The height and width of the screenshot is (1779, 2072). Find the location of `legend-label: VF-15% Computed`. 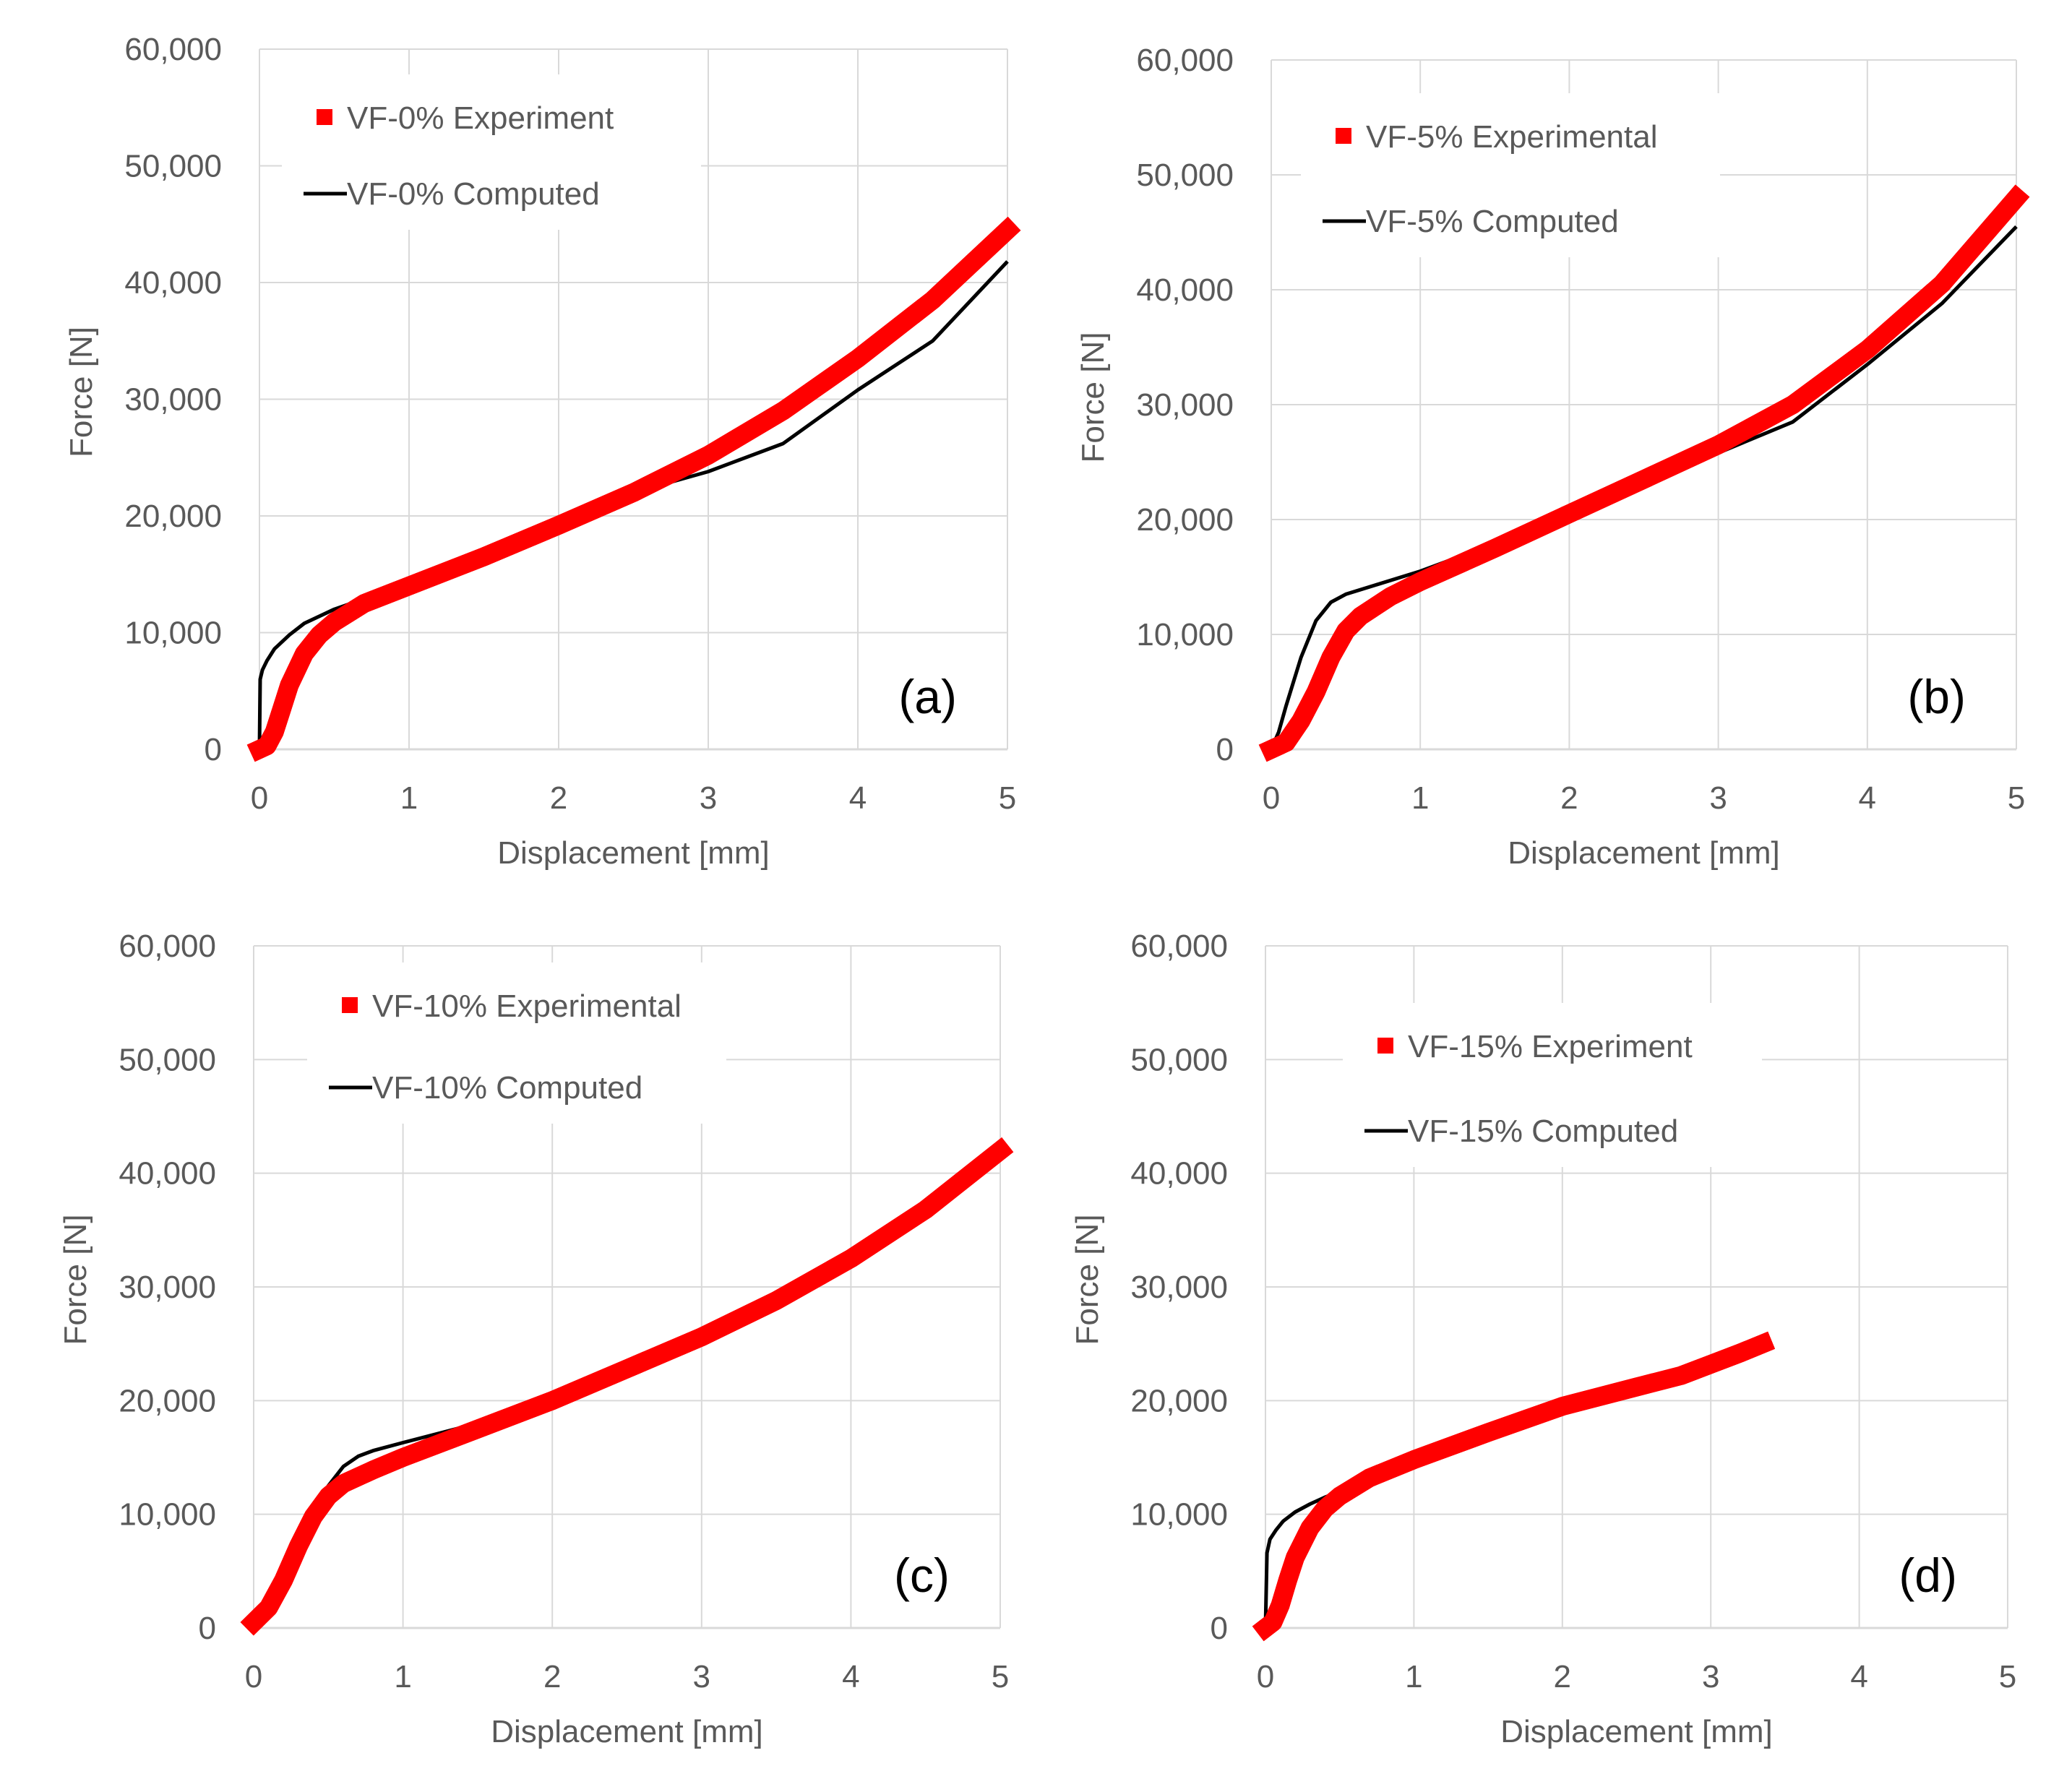

legend-label: VF-15% Computed is located at coordinates (1543, 1131).